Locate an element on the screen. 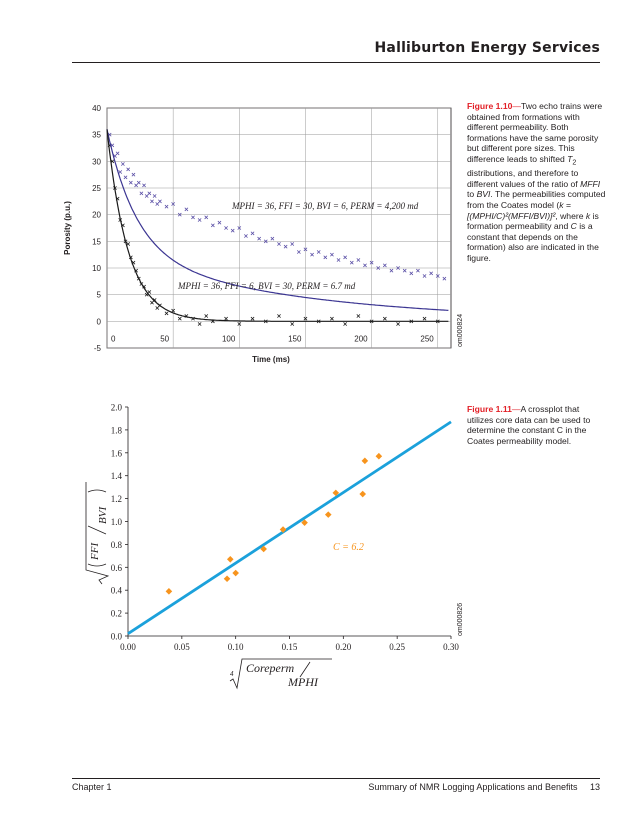 Image resolution: width=638 pixels, height=826 pixels. chart1-x-tick-label: 200 is located at coordinates (361, 338).